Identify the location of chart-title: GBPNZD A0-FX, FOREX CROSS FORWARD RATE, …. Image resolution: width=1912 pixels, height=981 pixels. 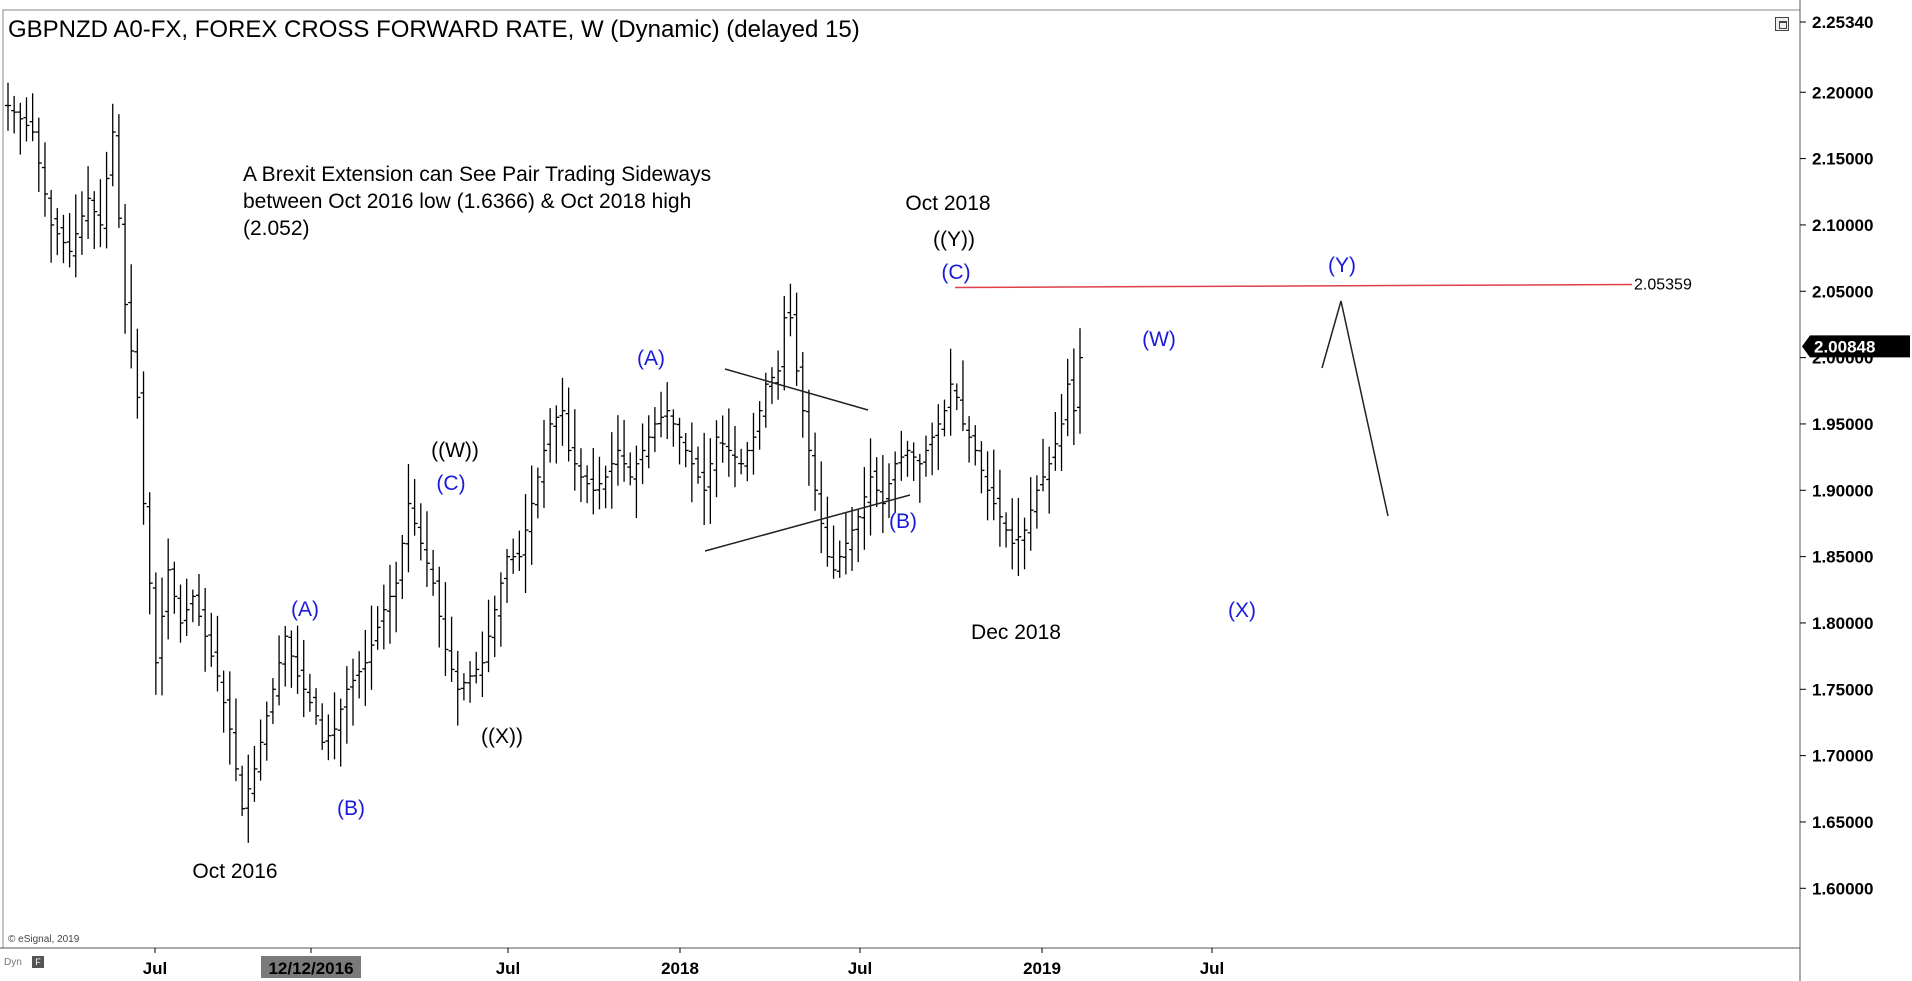
(434, 29).